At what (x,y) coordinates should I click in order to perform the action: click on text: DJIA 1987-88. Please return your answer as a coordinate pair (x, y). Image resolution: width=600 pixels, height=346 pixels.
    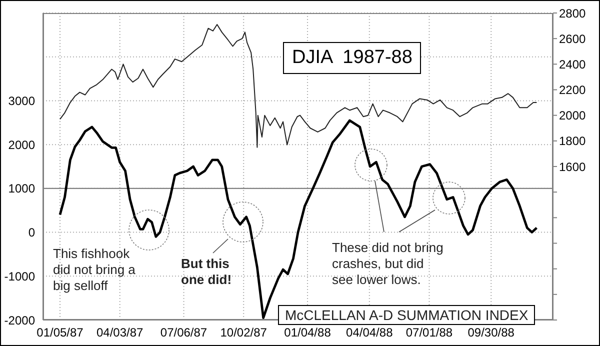
    Looking at the image, I should click on (352, 58).